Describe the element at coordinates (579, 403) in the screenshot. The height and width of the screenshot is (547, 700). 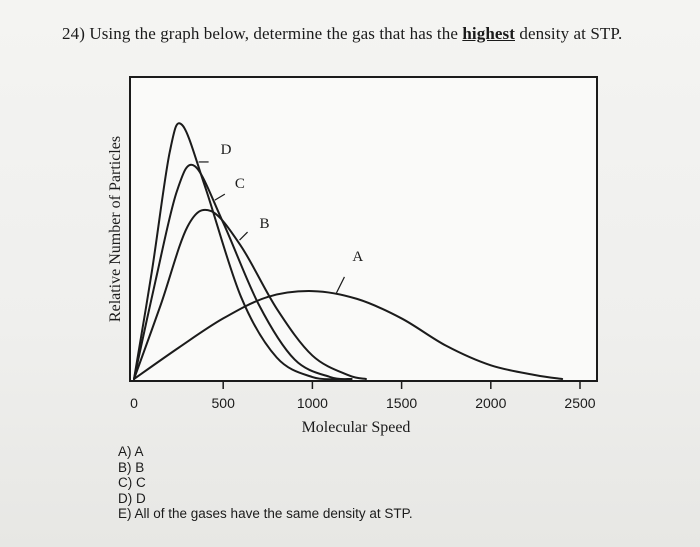
I see `x-tick-label-2500: 2500` at that location.